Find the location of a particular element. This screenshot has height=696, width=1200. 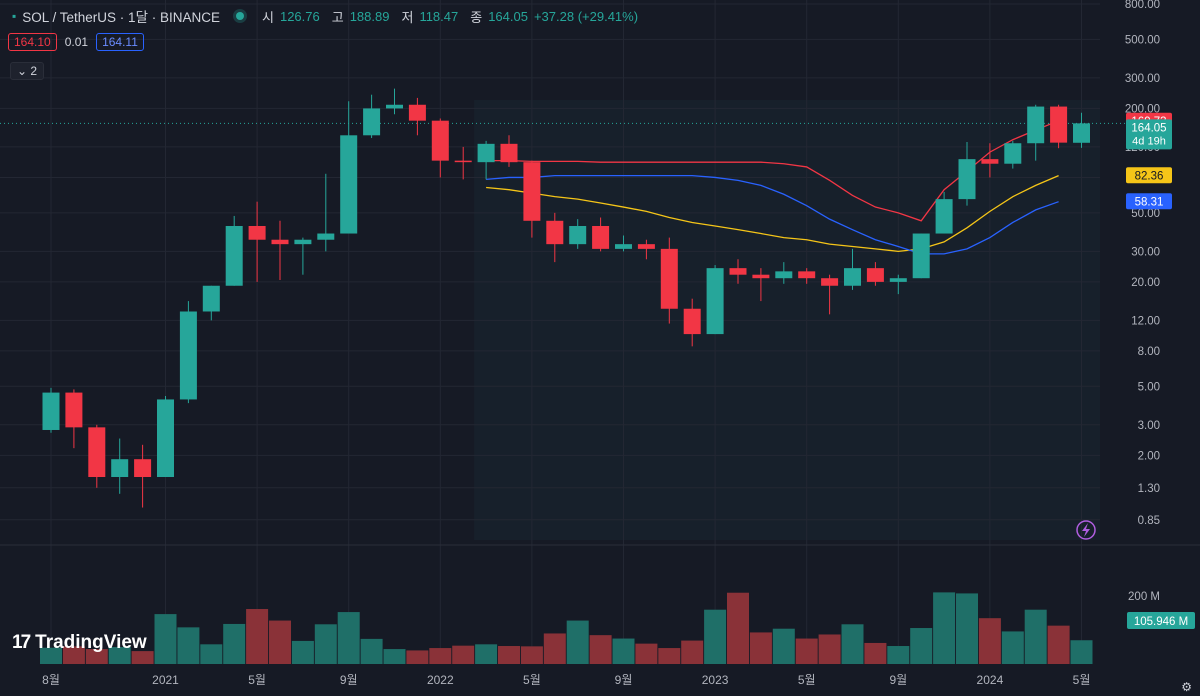

settings-gear-icon: ⚙ is located at coordinates (1186, 687).